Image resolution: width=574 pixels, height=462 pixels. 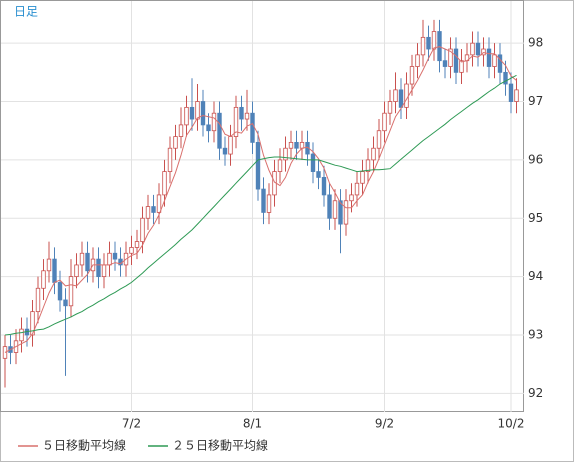 What do you see at coordinates (535, 276) in the screenshot?
I see `y-tick-label: 94` at bounding box center [535, 276].